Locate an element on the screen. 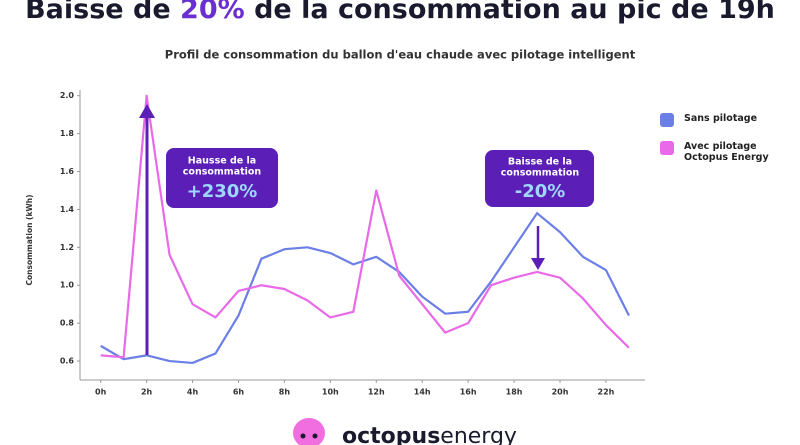 This screenshot has width=800, height=445. x-tick-label: 14h is located at coordinates (422, 392).